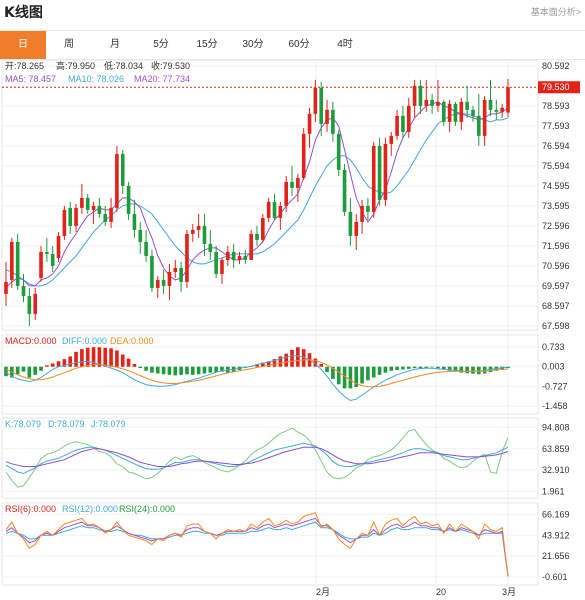  Describe the element at coordinates (161, 44) in the screenshot. I see `tab-5min: 5分` at that location.